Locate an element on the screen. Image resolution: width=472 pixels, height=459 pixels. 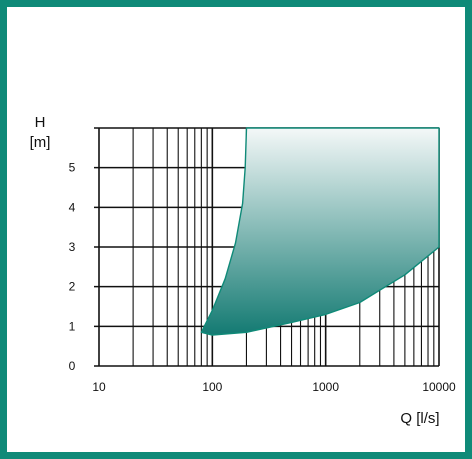
y-tick-label: 1 is located at coordinates (72, 326).